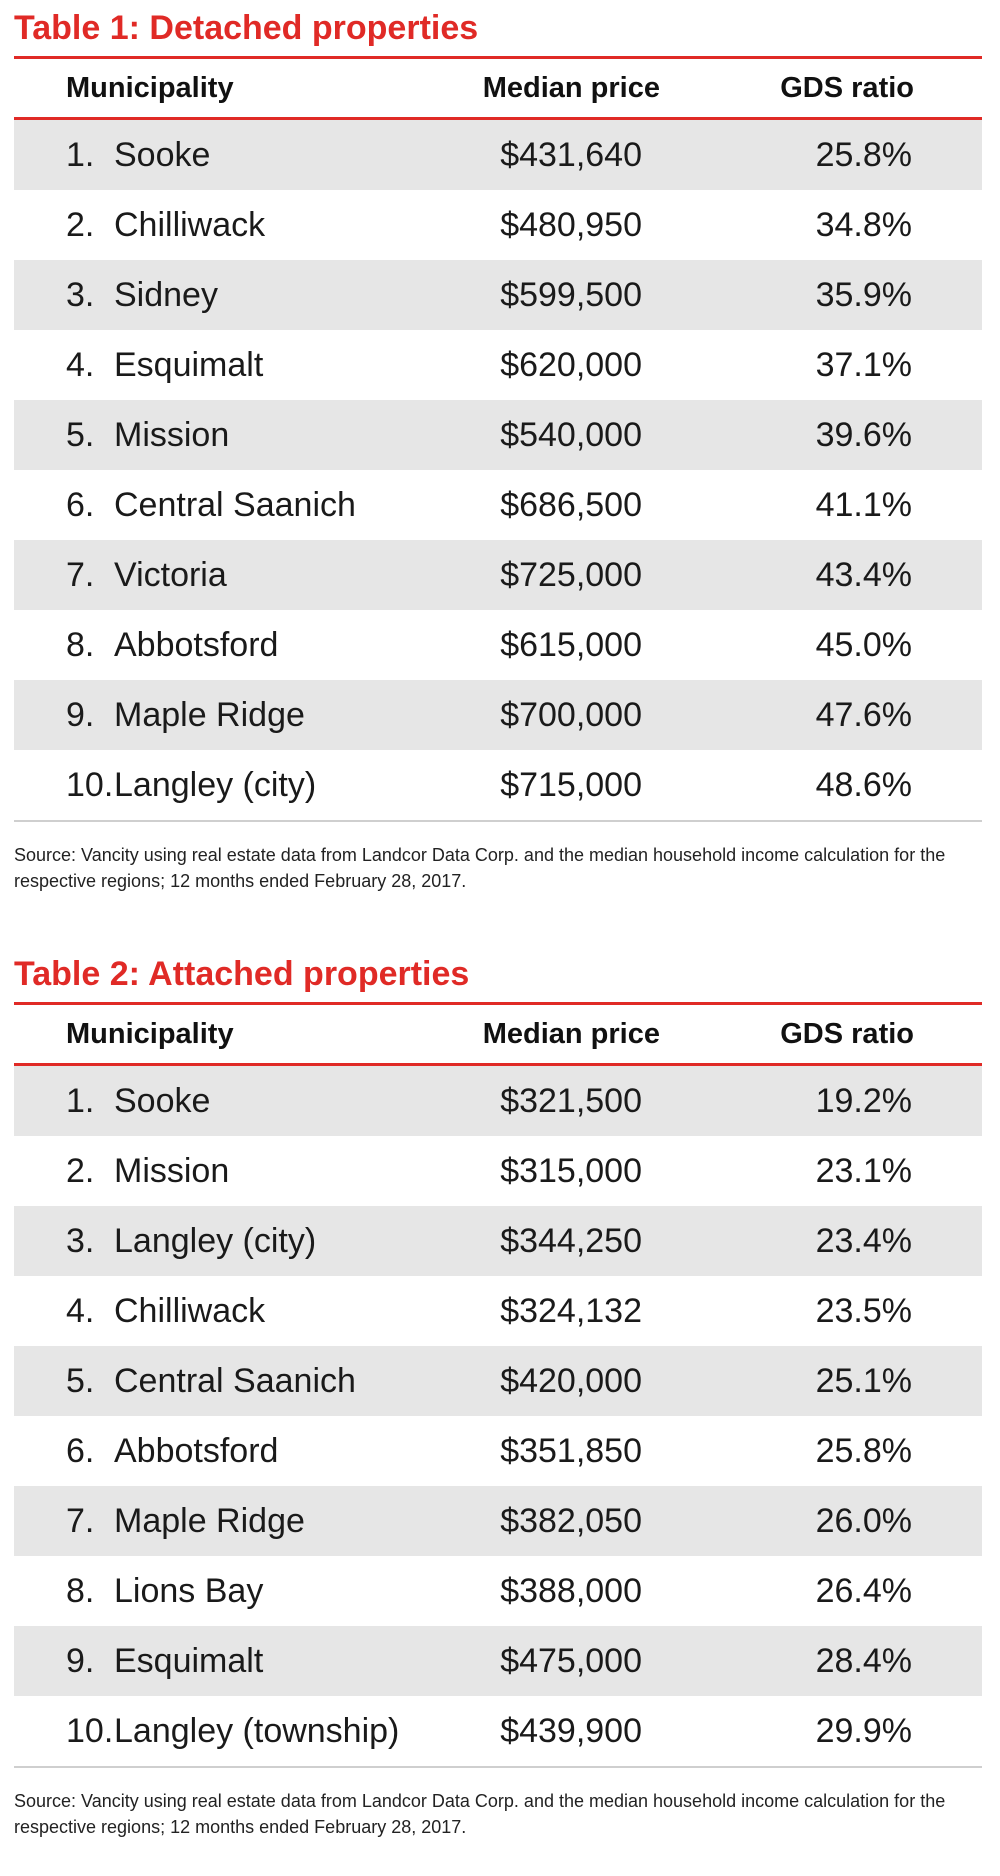 This screenshot has height=1876, width=1000. Describe the element at coordinates (571, 1451) in the screenshot. I see `row-median-price: $351,850` at that location.